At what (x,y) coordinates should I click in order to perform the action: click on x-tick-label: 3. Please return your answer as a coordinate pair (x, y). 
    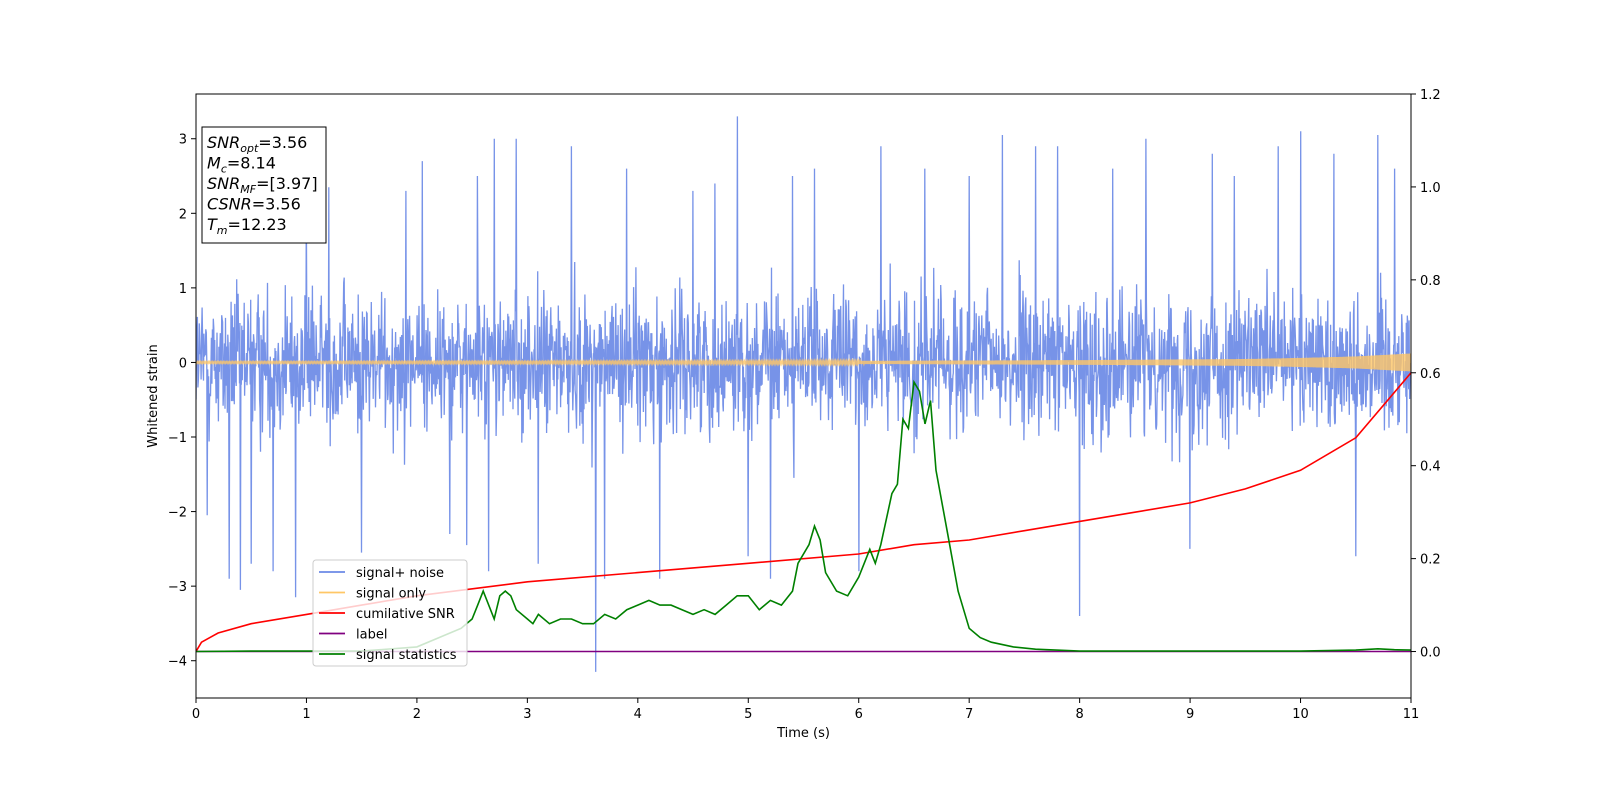
    Looking at the image, I should click on (527, 714).